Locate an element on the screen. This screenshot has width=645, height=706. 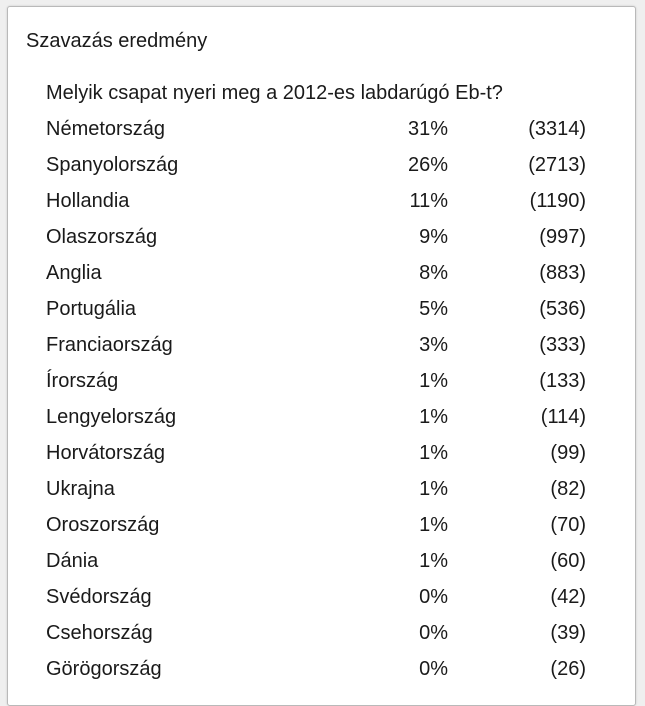
vote-count: (26) is located at coordinates (568, 669).